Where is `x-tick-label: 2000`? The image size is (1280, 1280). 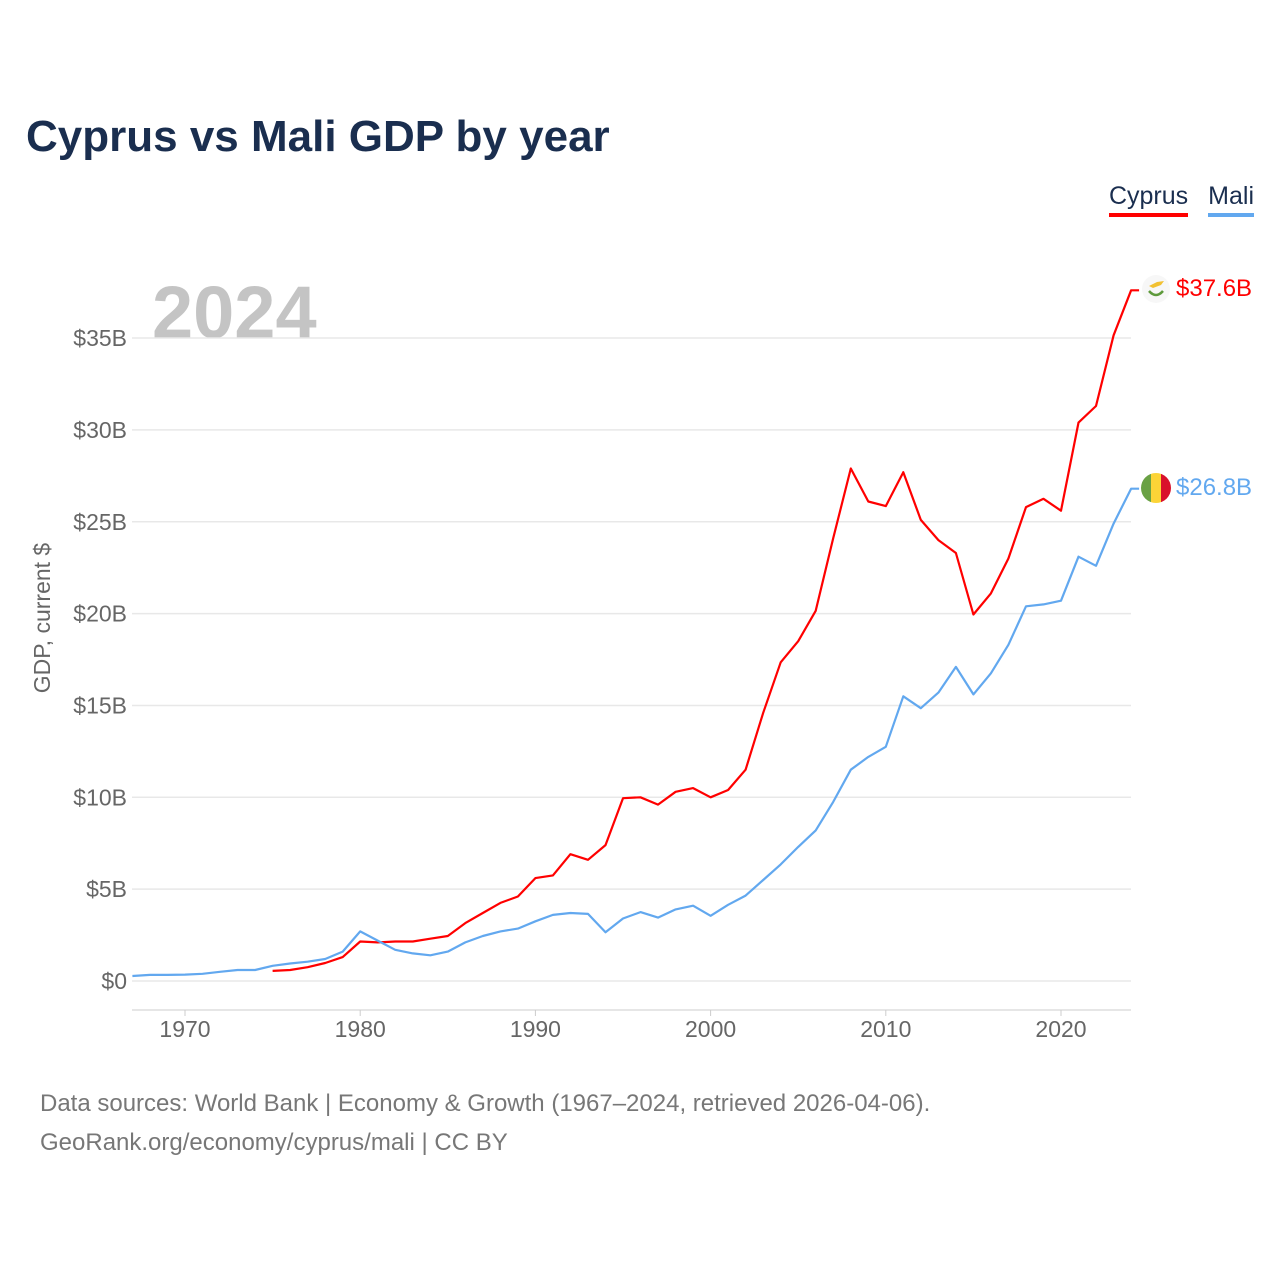 x-tick-label: 2000 is located at coordinates (710, 1029).